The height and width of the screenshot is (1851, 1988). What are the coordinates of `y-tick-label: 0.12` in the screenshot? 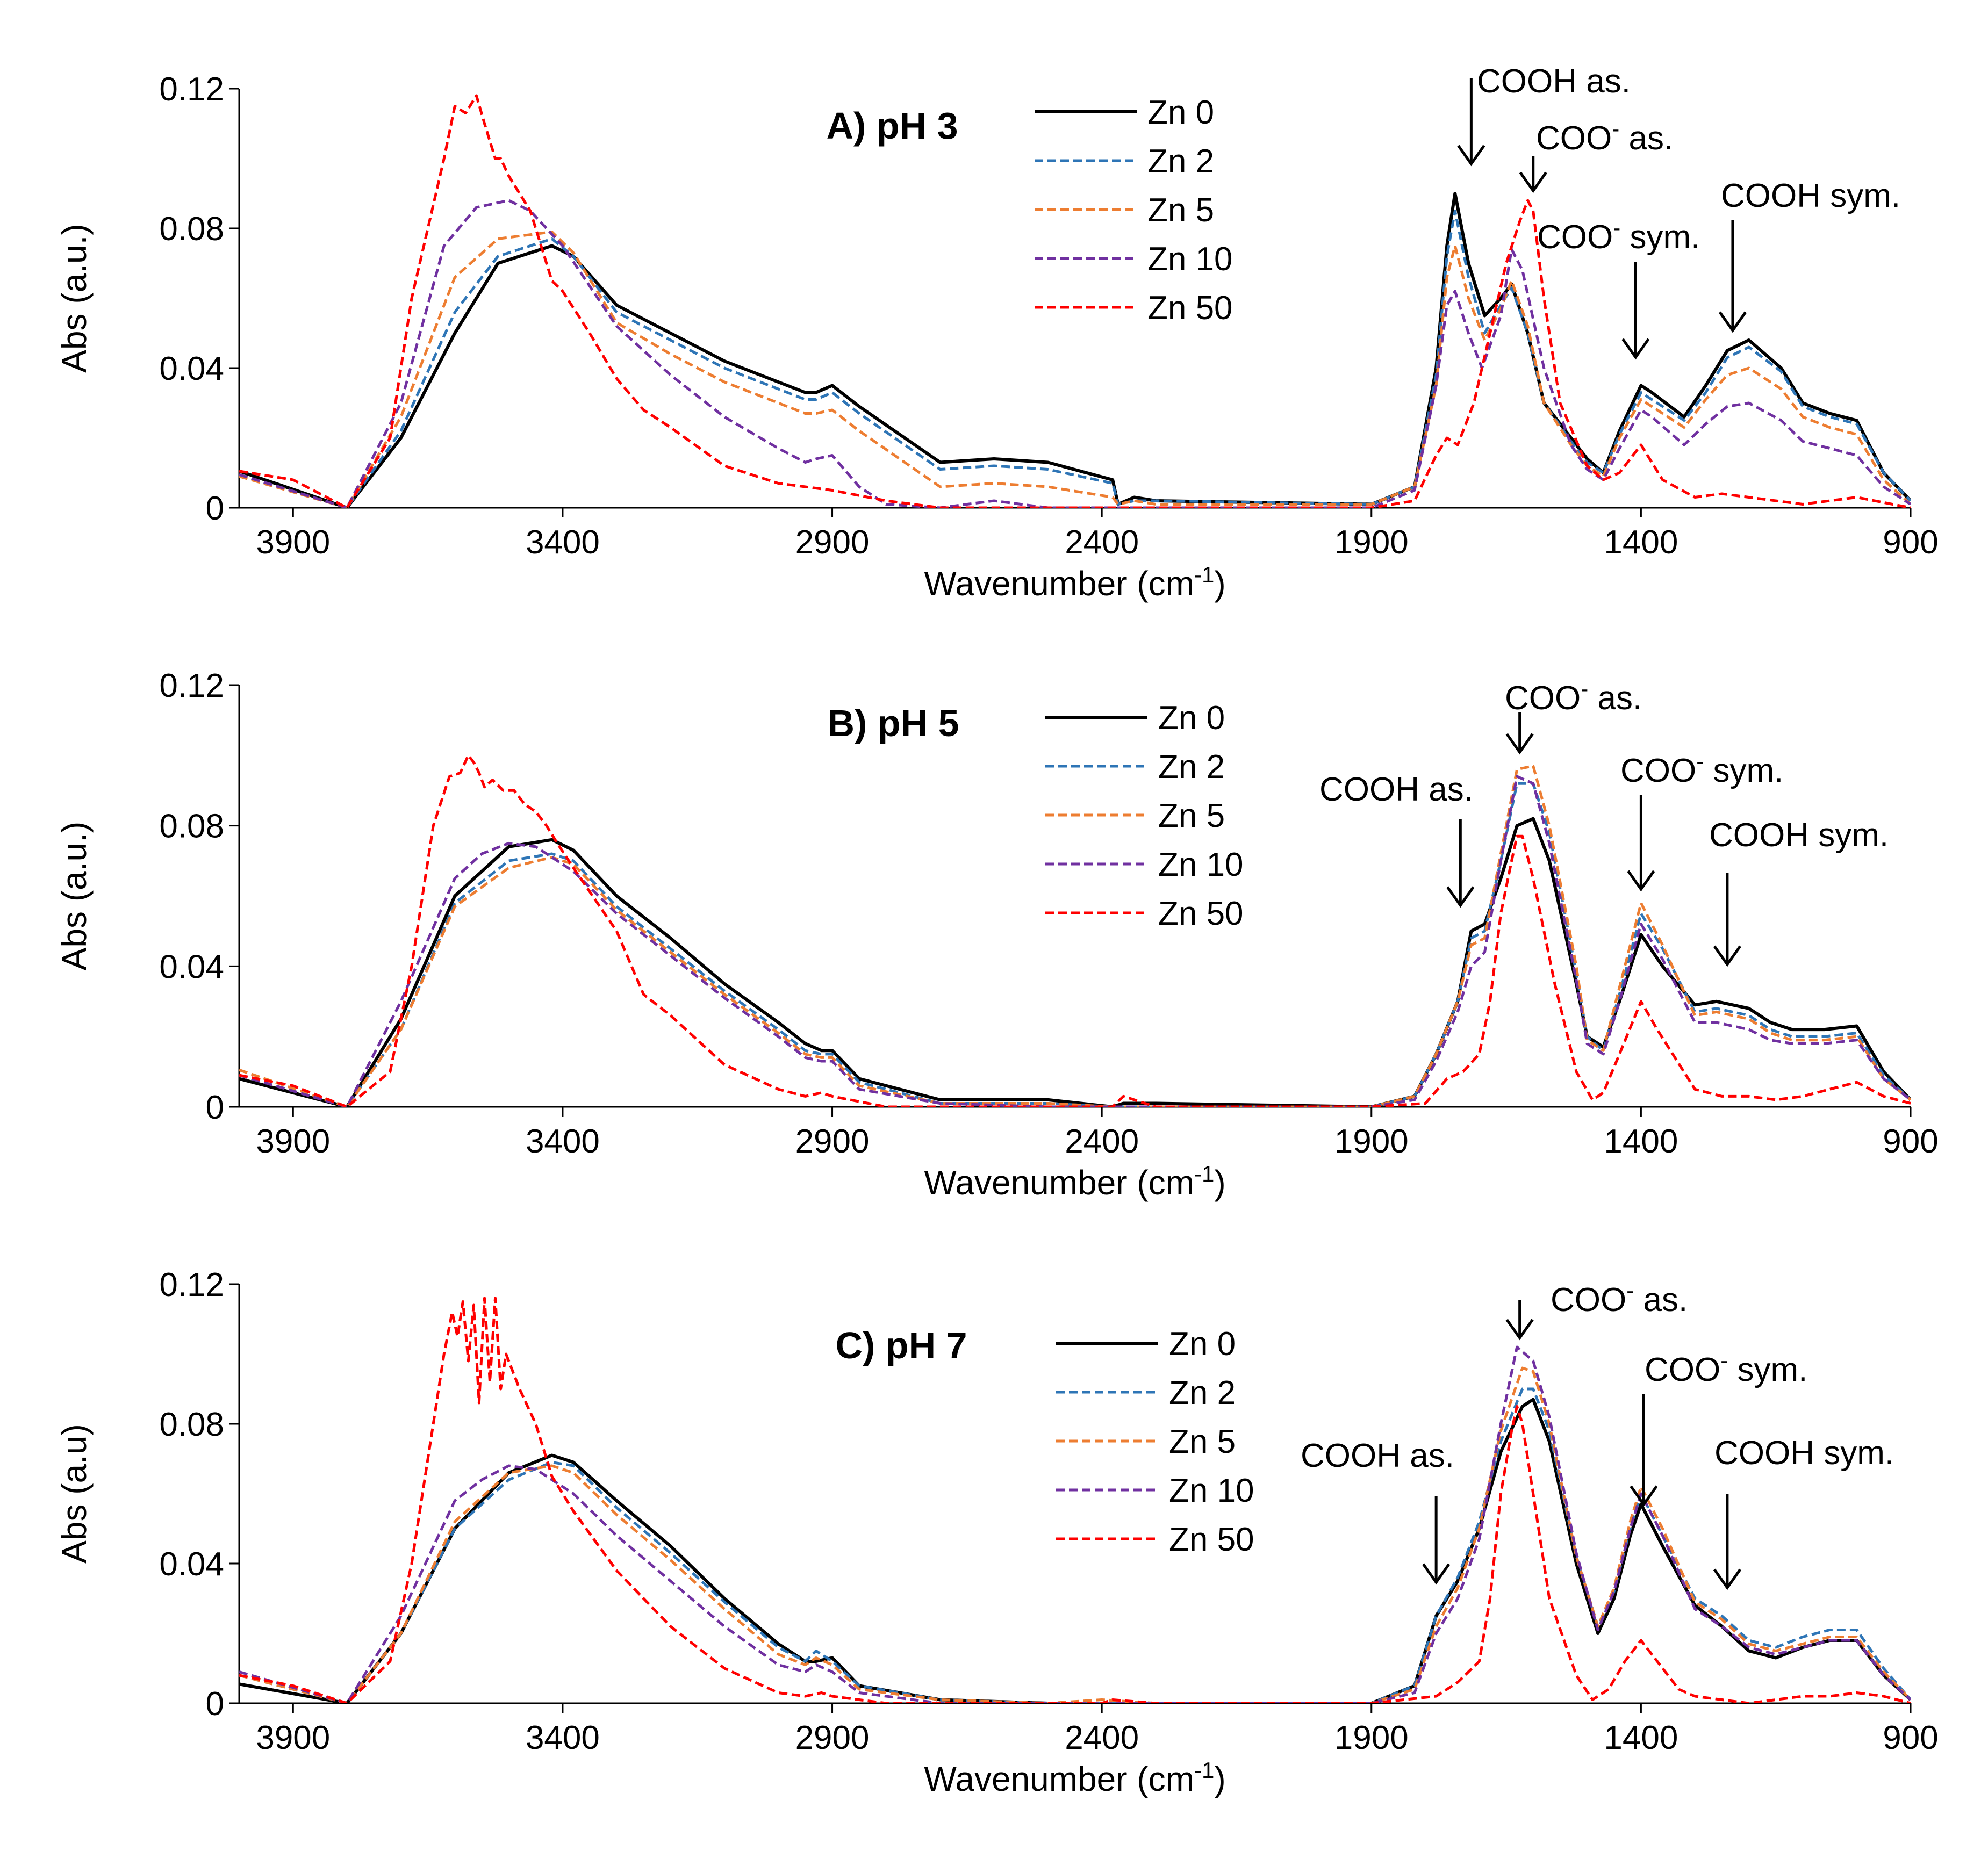 It's located at (191, 685).